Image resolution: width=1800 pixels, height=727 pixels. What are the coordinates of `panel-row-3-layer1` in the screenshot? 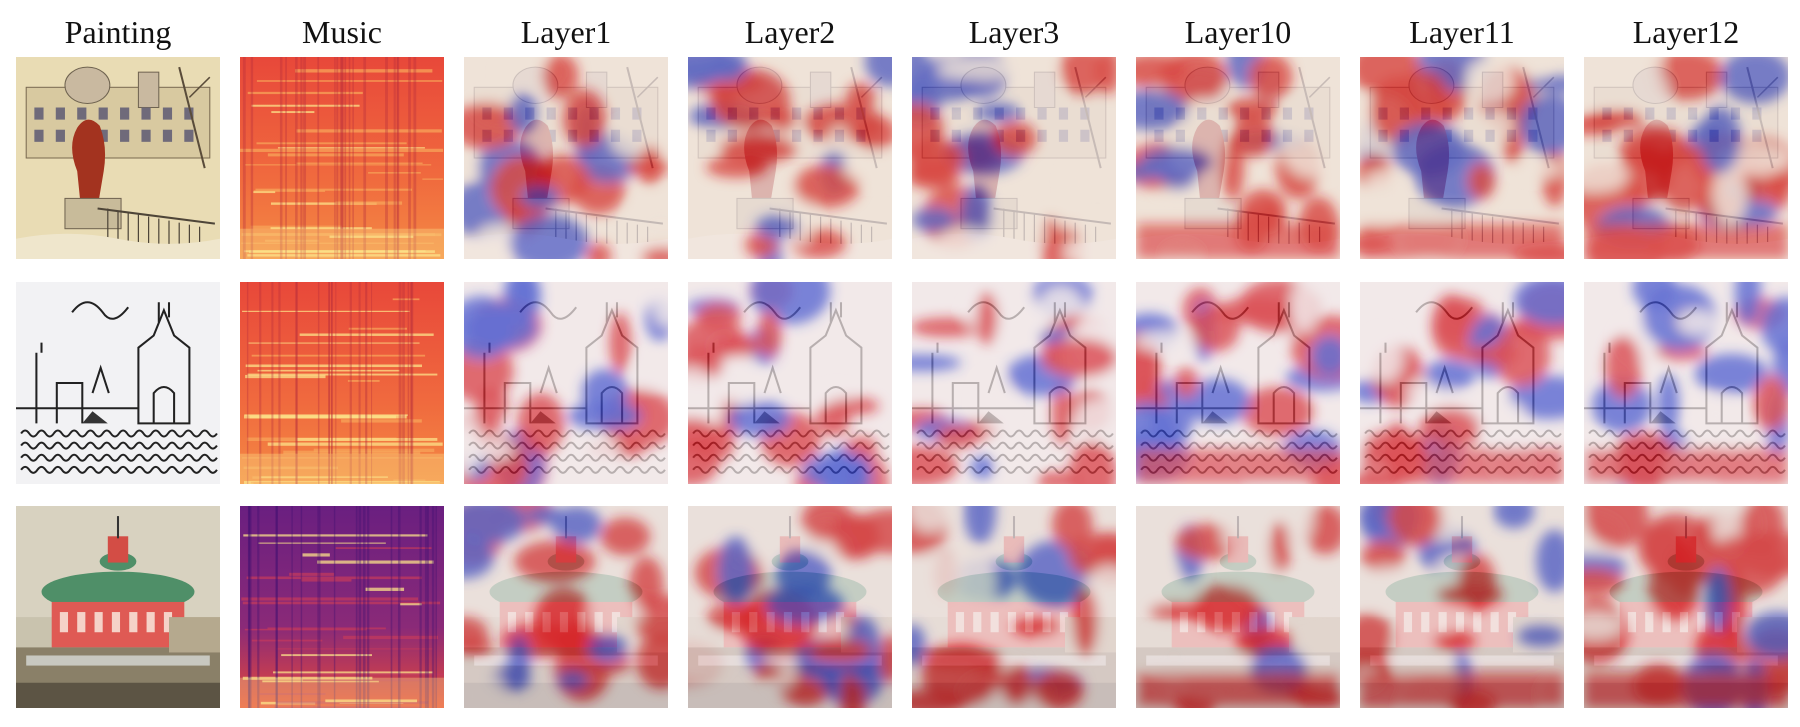 It's located at (566, 607).